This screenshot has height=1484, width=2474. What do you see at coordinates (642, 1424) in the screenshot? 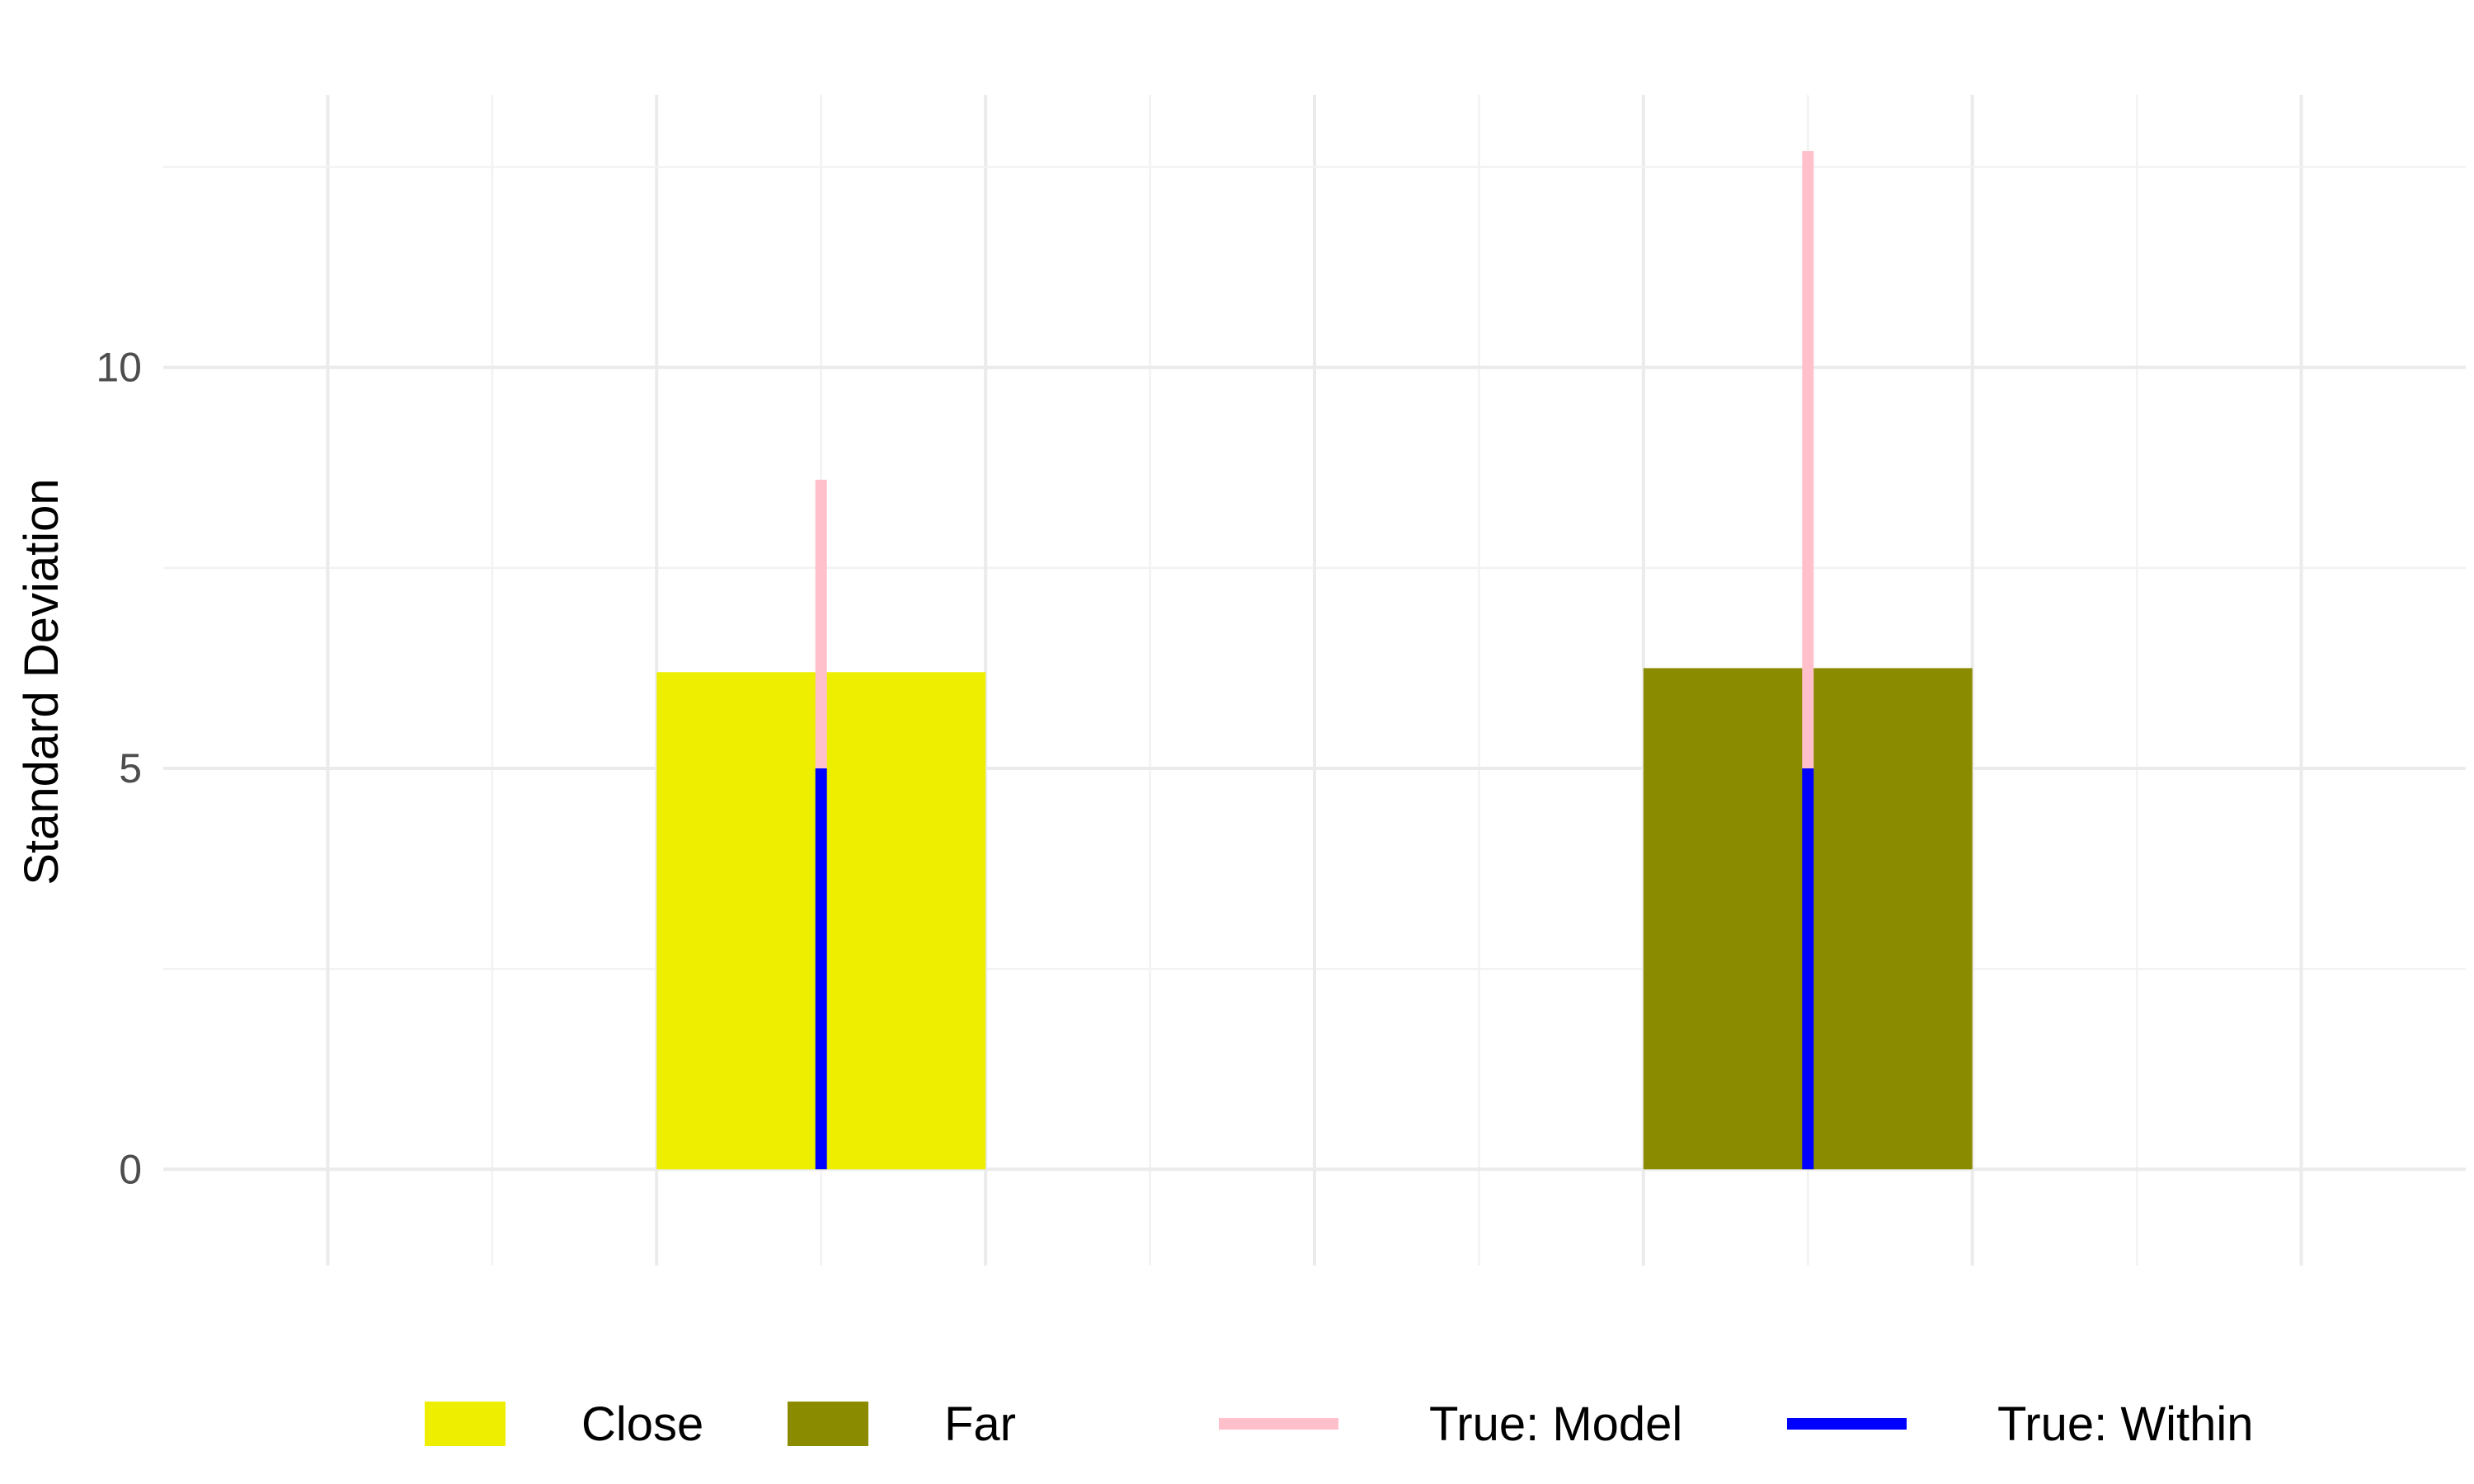
I see `legend-label-close: Close` at bounding box center [642, 1424].